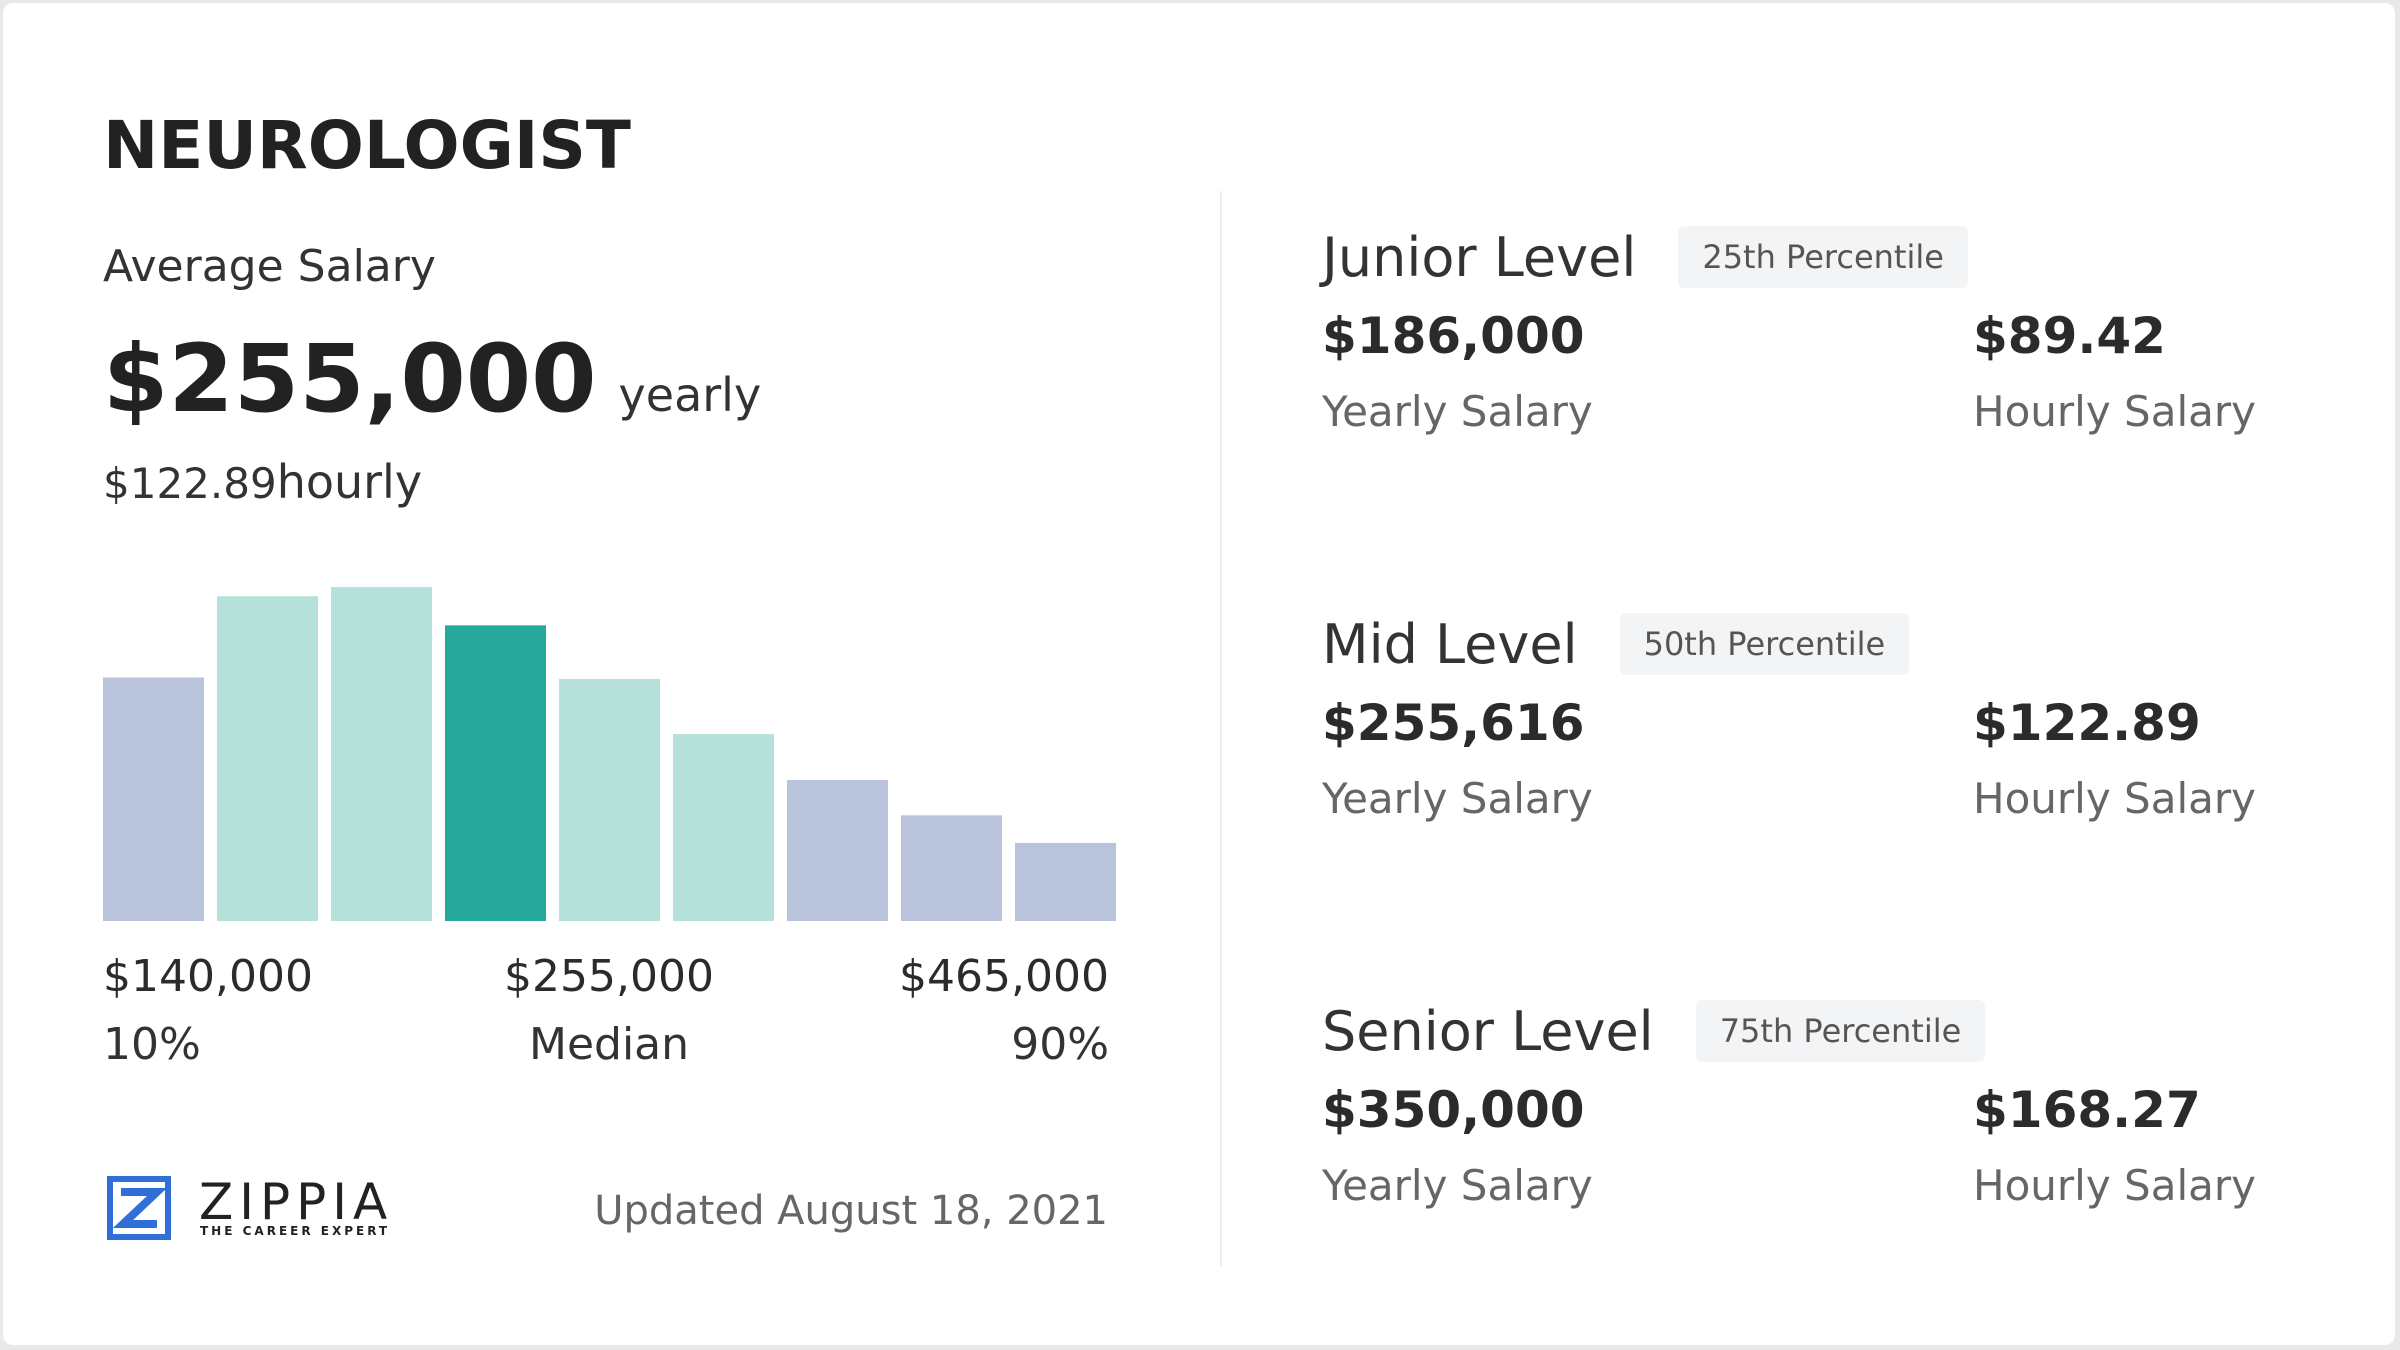  I want to click on range-amount: $255,000, so click(609, 976).